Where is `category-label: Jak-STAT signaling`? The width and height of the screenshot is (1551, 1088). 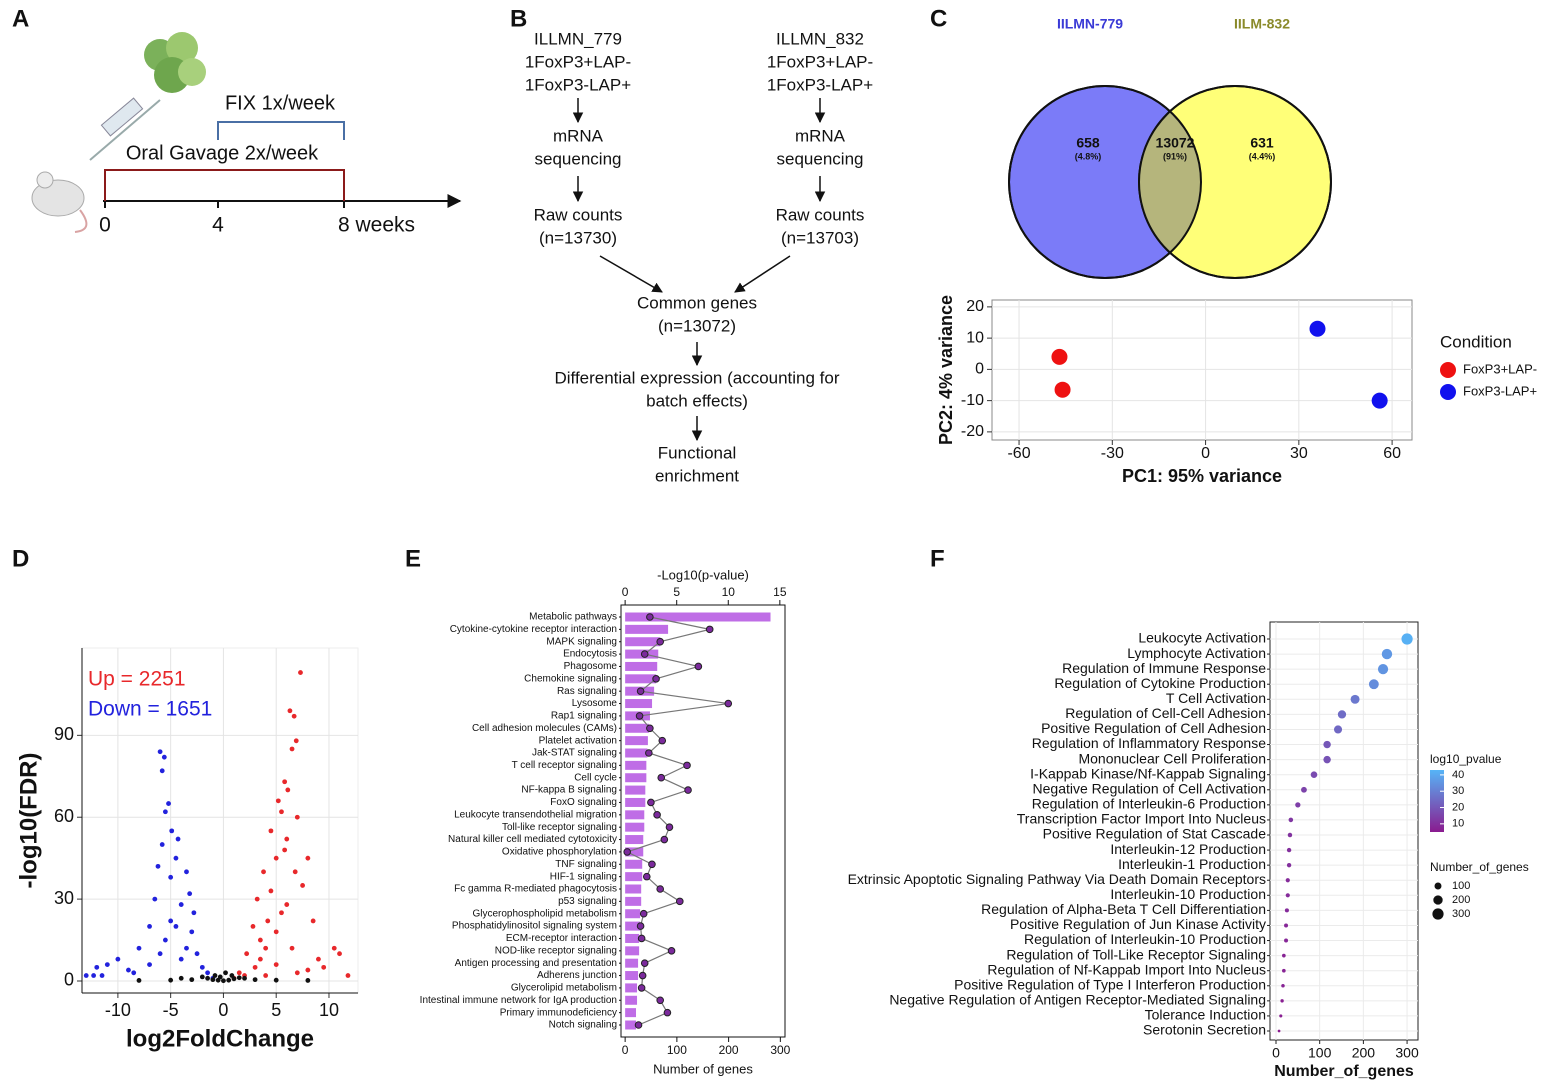 category-label: Jak-STAT signaling is located at coordinates (574, 753).